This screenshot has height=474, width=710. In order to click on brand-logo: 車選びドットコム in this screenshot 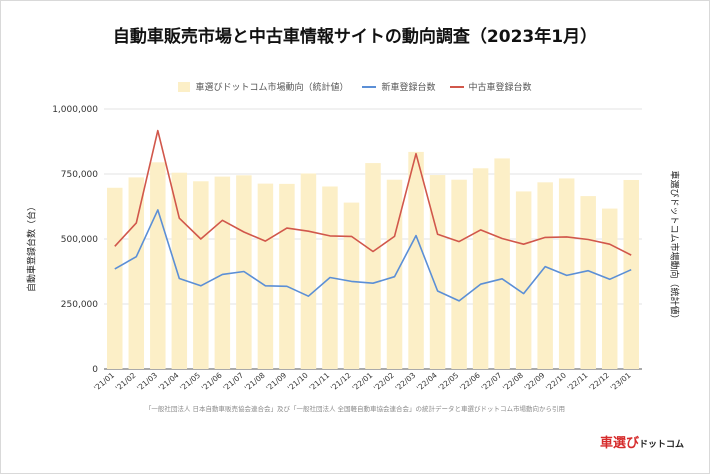, I will do `click(642, 441)`.